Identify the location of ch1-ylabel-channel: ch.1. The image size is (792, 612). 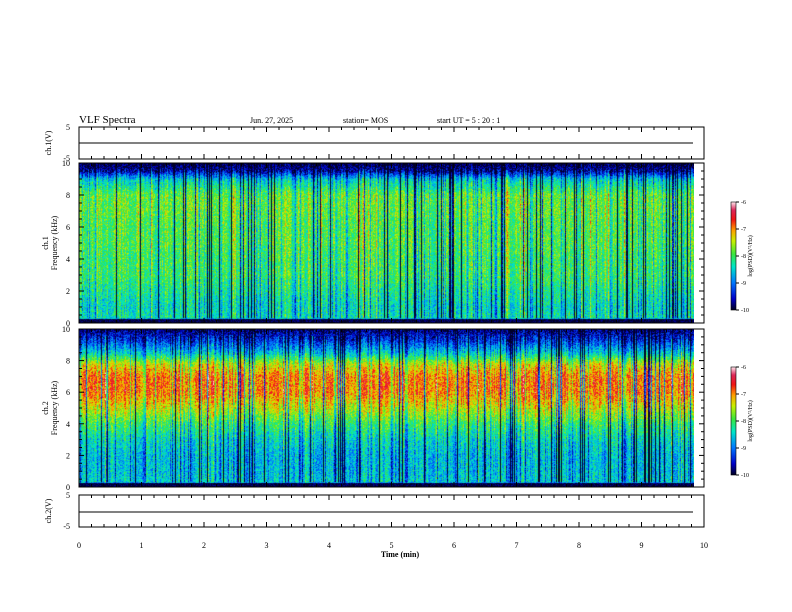
(45, 243).